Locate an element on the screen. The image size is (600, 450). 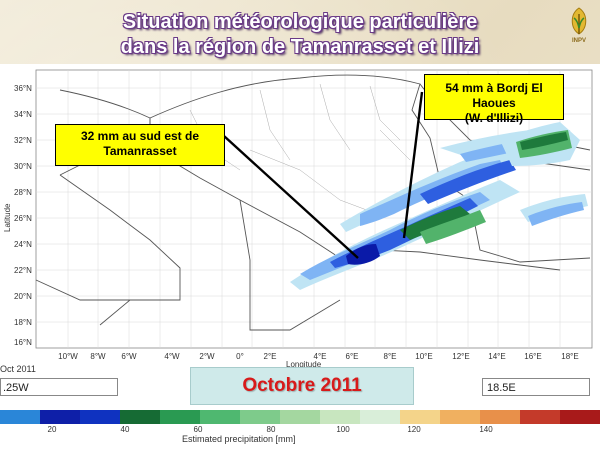
colorbar-label-1: 40 is located at coordinates (125, 429).